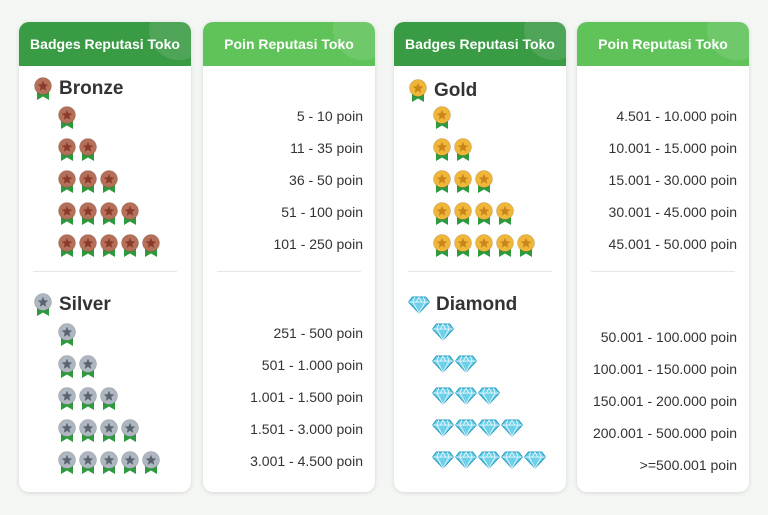  I want to click on tier-title-diamond: Diamond, so click(462, 305).